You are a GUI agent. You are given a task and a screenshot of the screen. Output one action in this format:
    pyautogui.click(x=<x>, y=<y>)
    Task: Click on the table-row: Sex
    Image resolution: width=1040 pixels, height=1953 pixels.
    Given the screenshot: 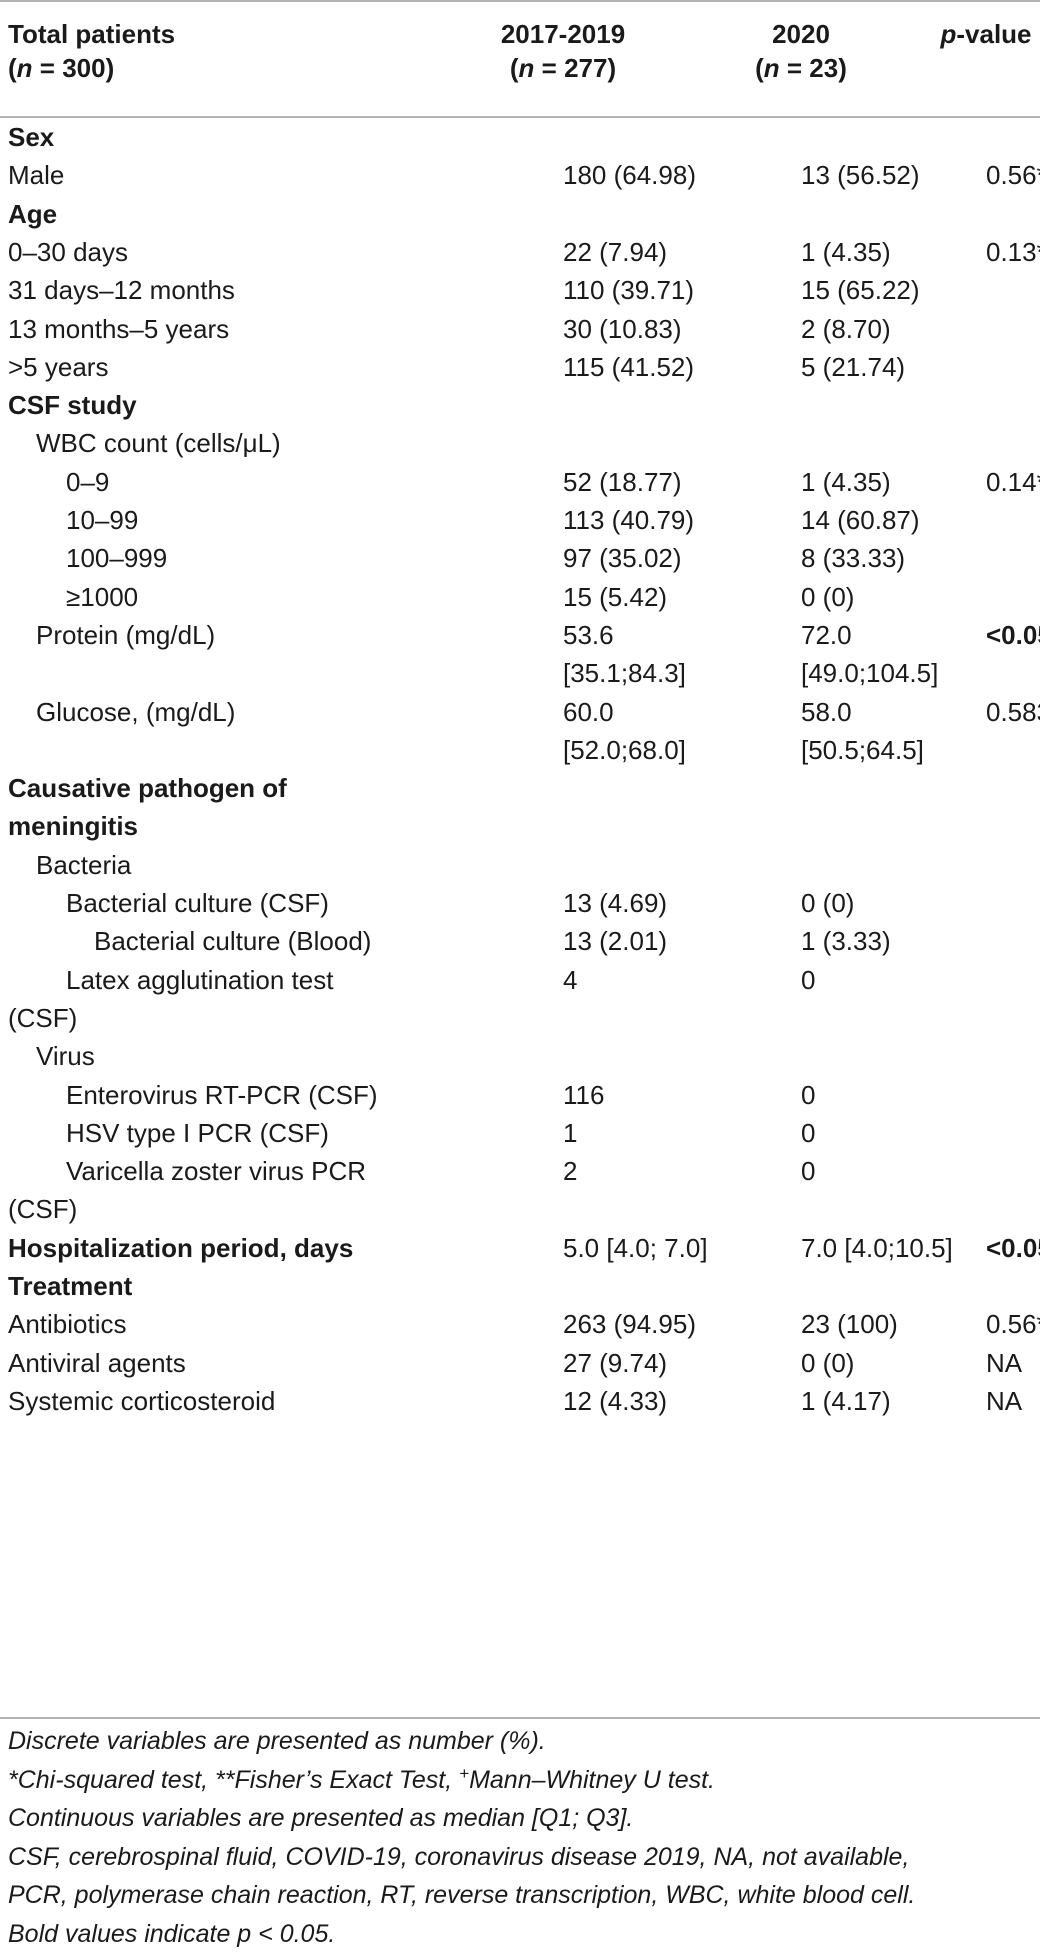 What is the action you would take?
    pyautogui.click(x=520, y=137)
    